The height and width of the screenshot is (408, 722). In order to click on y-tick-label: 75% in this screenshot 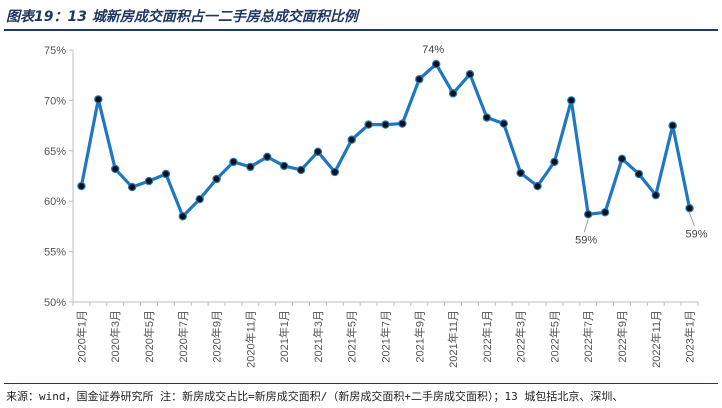, I will do `click(55, 51)`.